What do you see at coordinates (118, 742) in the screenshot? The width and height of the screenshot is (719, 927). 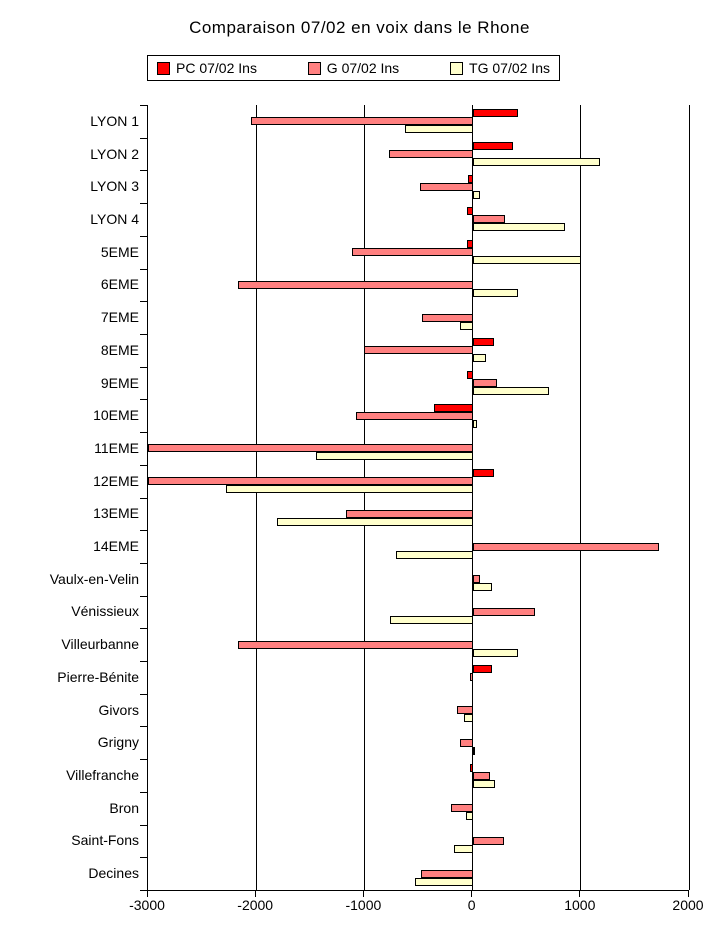 I see `category-label-grigny: Grigny` at bounding box center [118, 742].